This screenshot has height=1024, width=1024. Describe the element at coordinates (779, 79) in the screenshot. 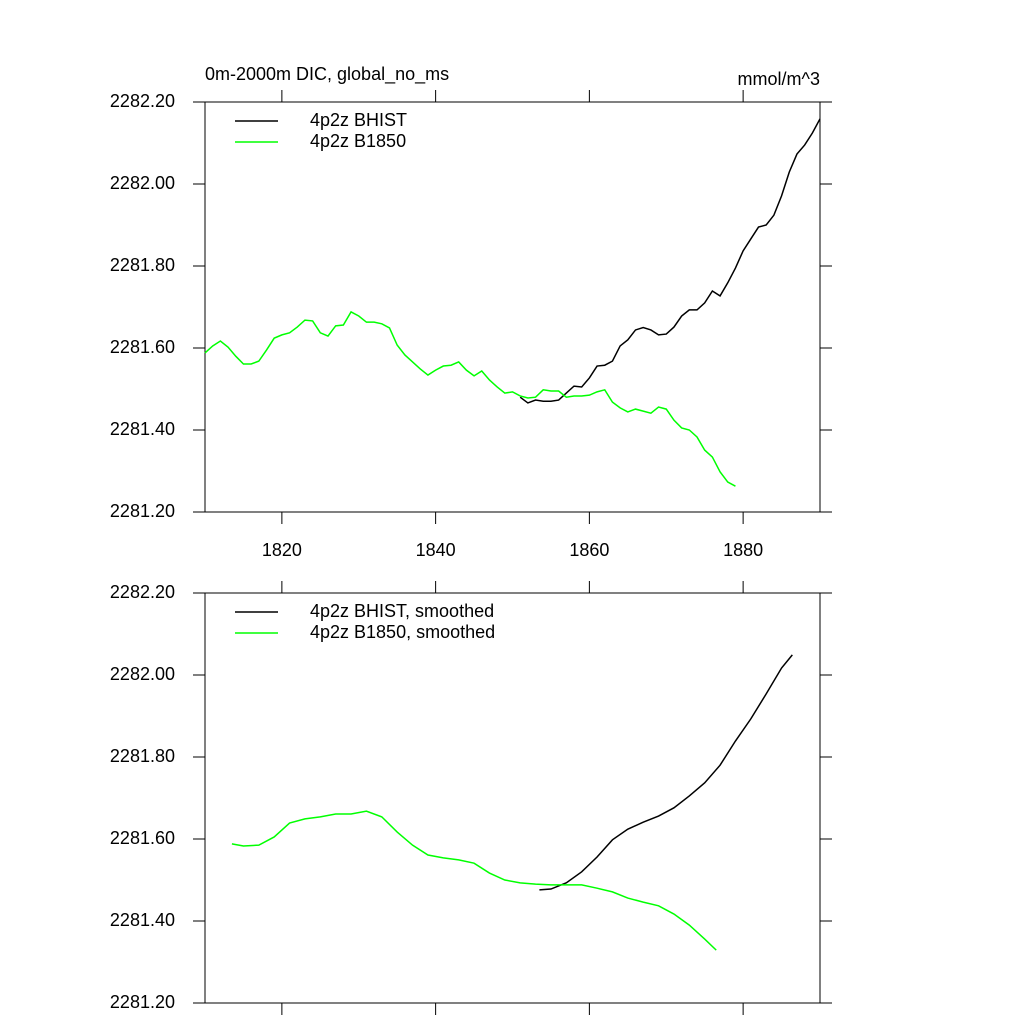

I see `unit-label: mmol/m^3` at that location.